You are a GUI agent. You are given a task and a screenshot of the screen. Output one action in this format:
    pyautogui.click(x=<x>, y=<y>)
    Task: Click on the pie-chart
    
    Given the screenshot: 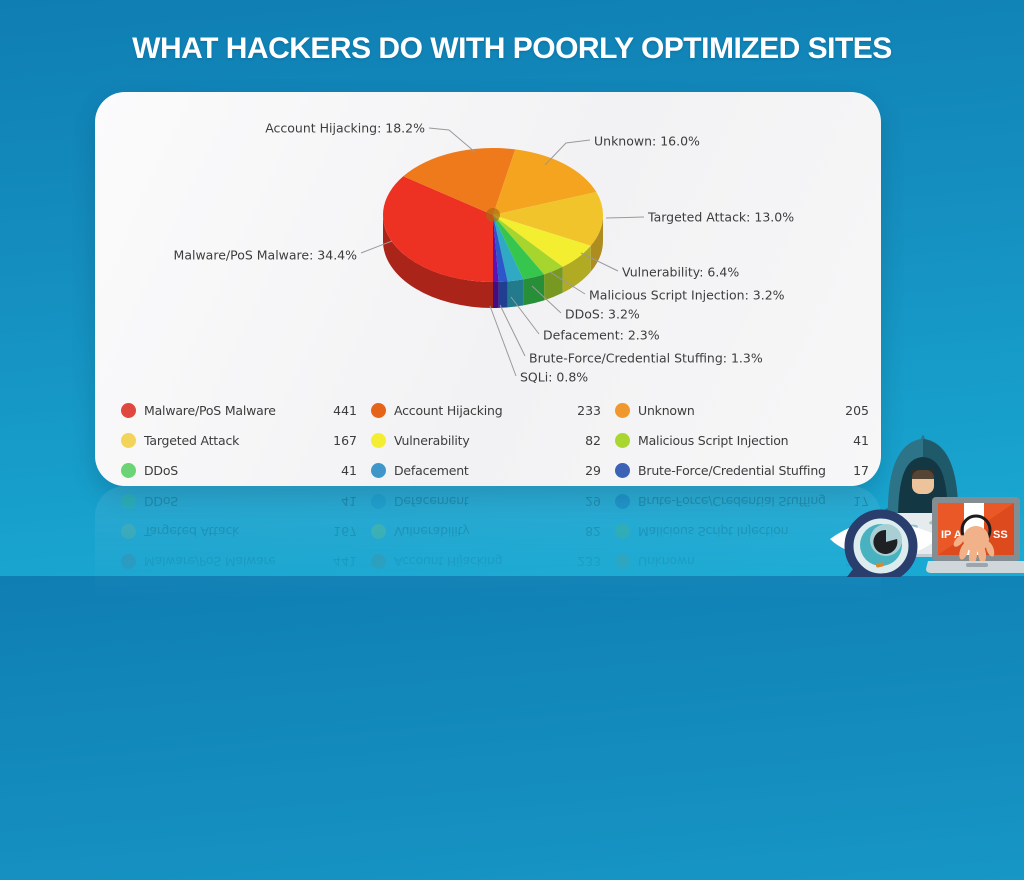 What is the action you would take?
    pyautogui.click(x=502, y=252)
    